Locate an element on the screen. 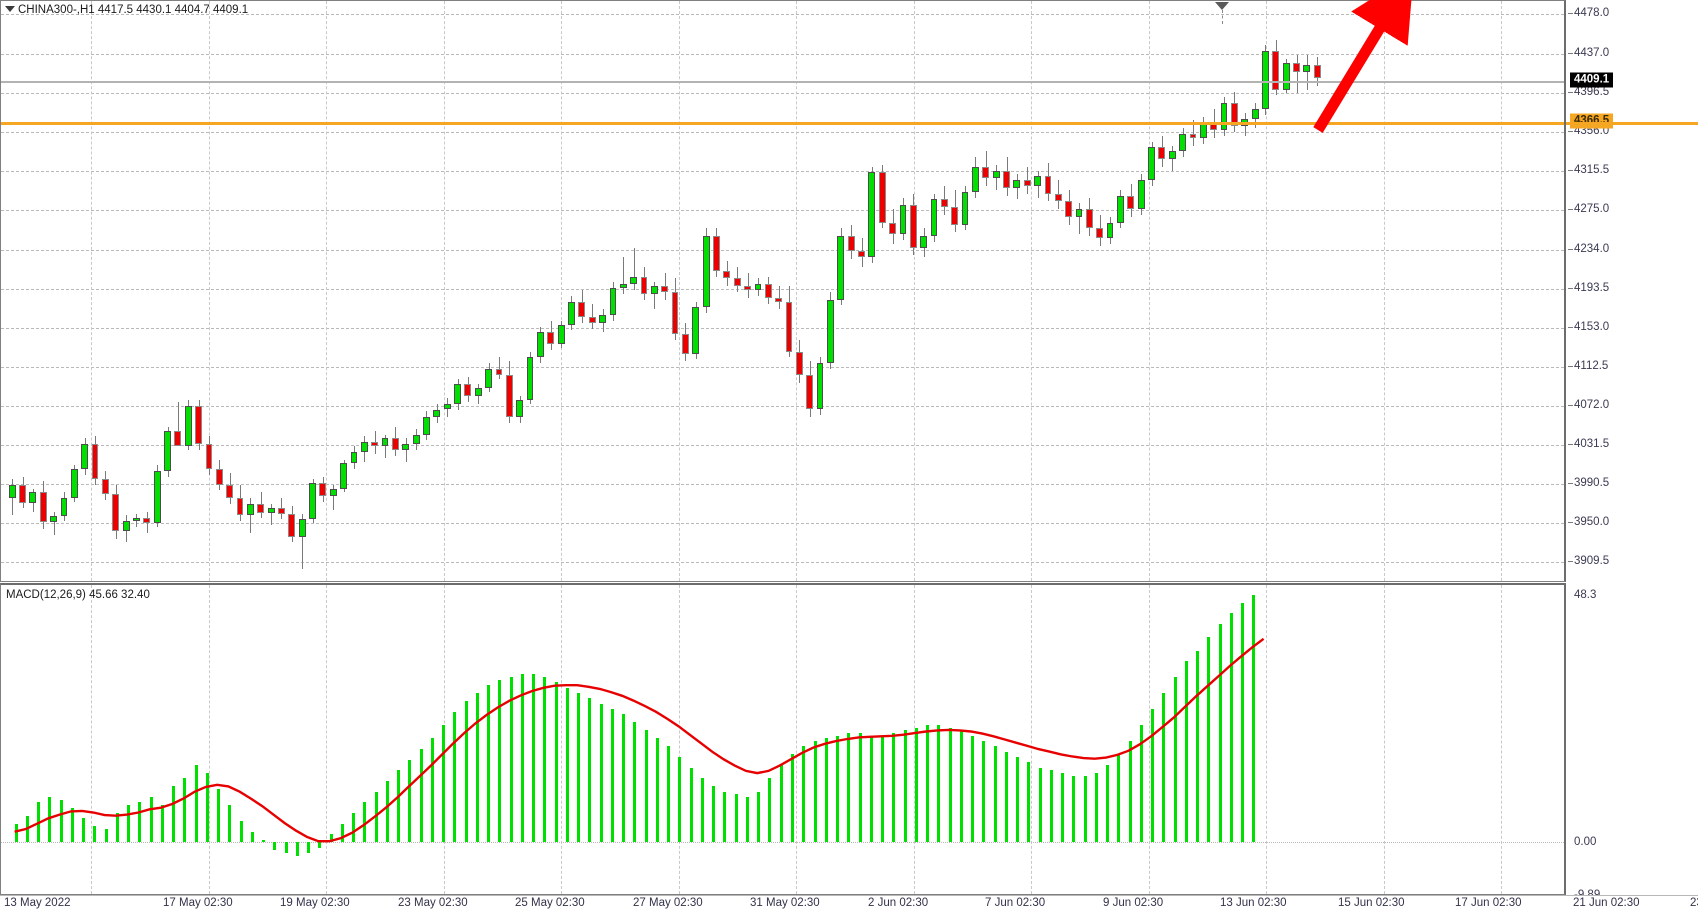 Image resolution: width=1698 pixels, height=912 pixels. price-axis-label: 4478.0 is located at coordinates (1592, 13).